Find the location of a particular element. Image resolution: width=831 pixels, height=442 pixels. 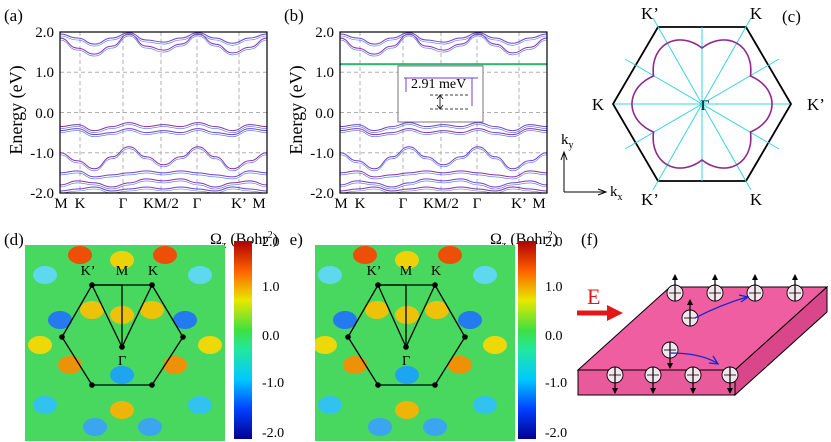

panel-label-a: (a) is located at coordinates (13, 15).